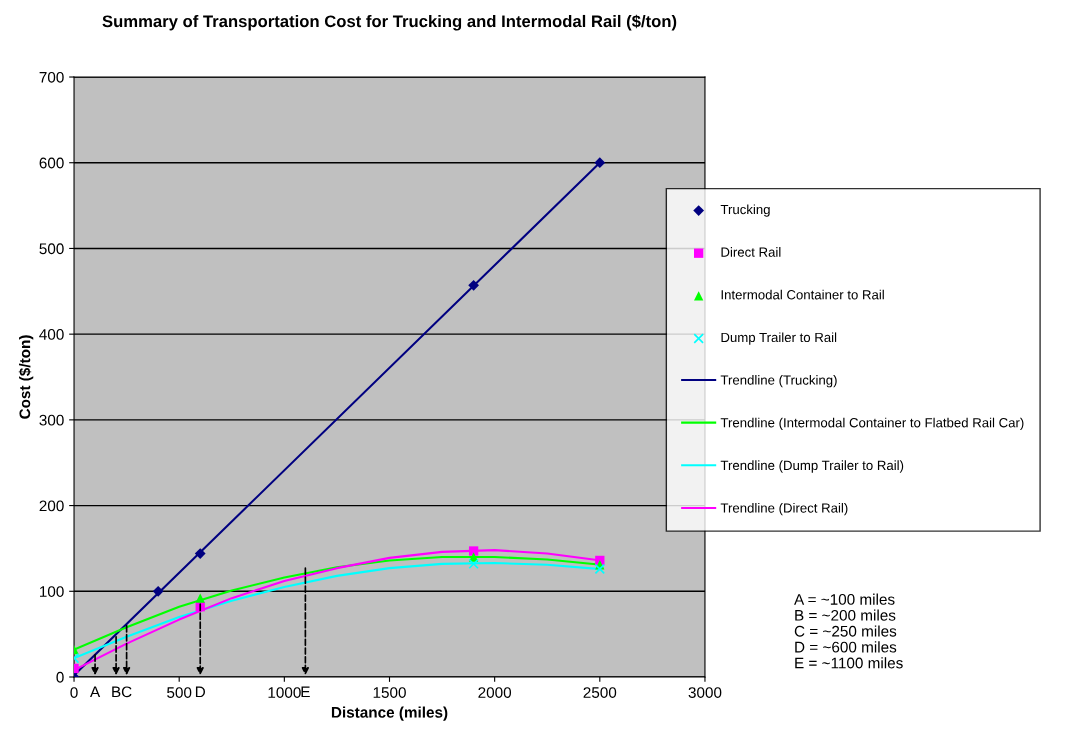  I want to click on y-tick-label: 0, so click(60, 677).